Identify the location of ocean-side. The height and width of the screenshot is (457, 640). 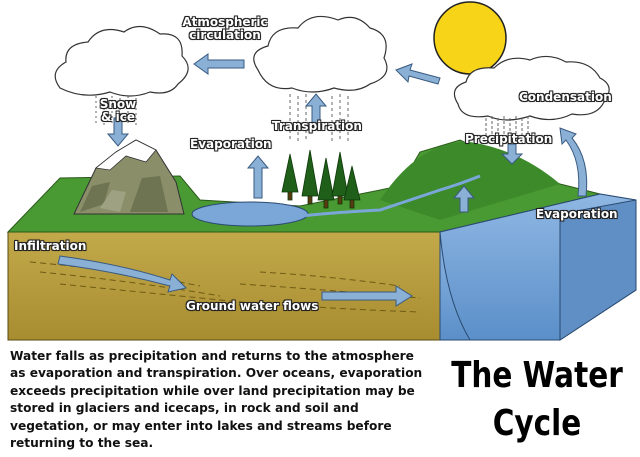
(598, 270).